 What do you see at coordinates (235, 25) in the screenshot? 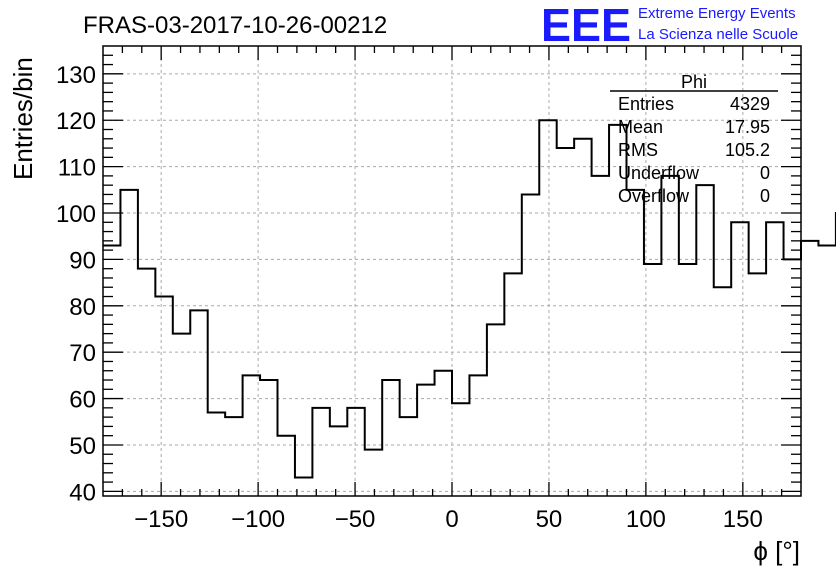
I see `chart-title: FRAS-03-2017-10-26-00212` at bounding box center [235, 25].